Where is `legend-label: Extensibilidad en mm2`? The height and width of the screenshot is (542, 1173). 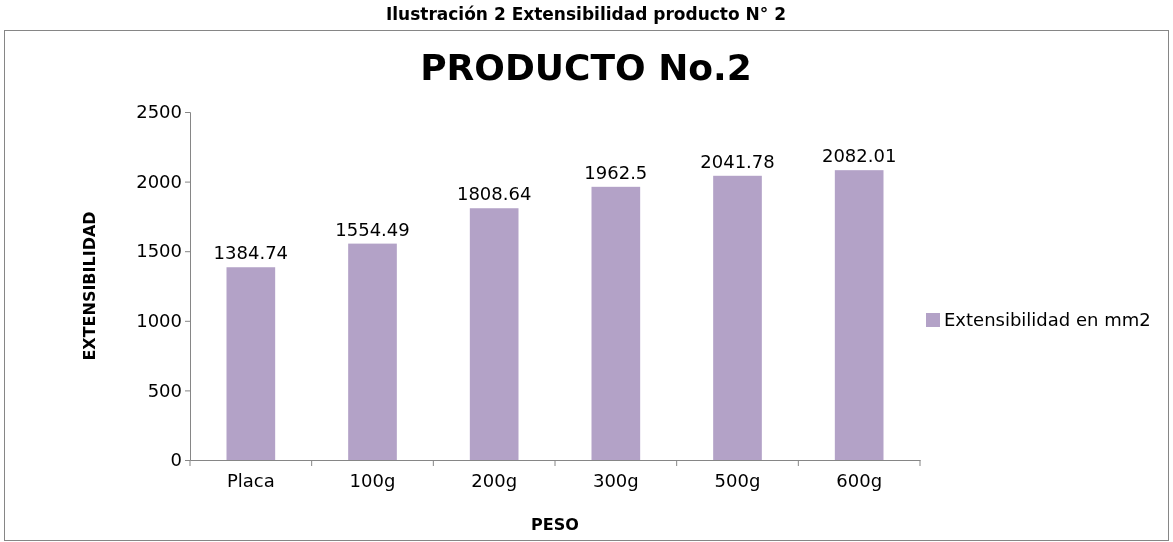 legend-label: Extensibilidad en mm2 is located at coordinates (1047, 319).